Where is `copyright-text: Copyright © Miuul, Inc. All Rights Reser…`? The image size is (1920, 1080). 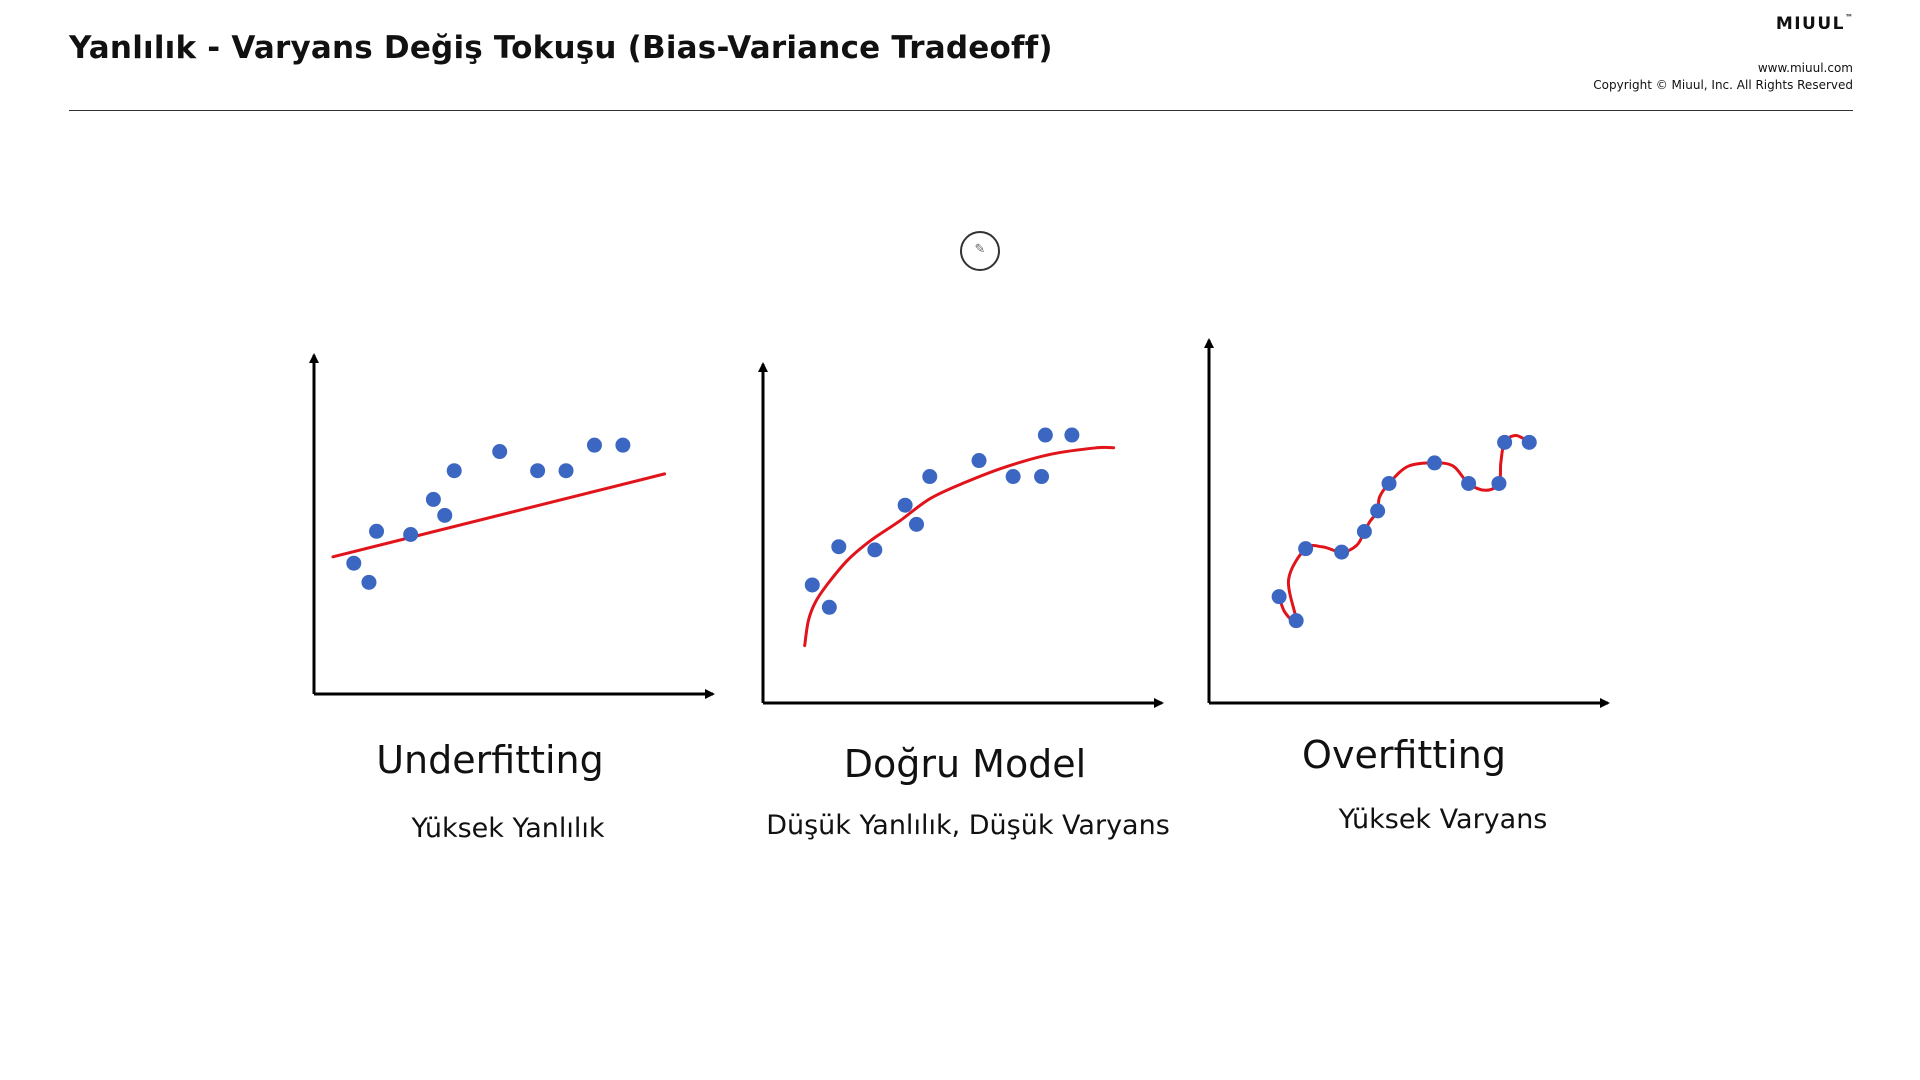
copyright-text: Copyright © Miuul, Inc. All Rights Reser… is located at coordinates (1723, 85).